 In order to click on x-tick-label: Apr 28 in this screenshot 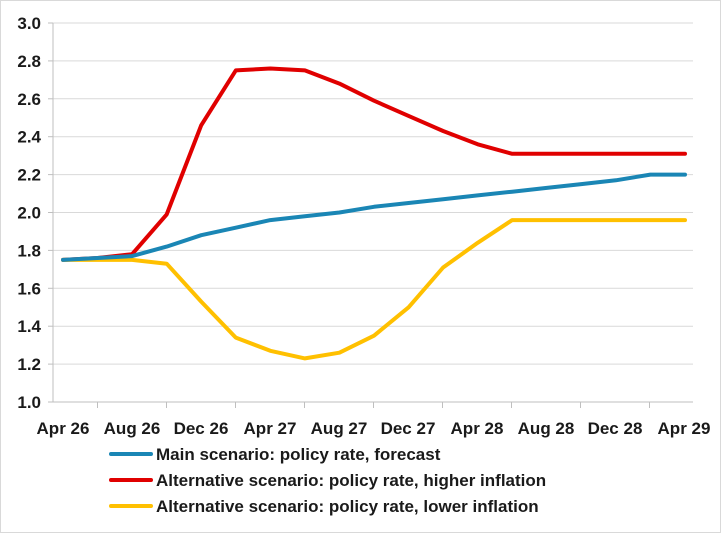, I will do `click(477, 428)`.